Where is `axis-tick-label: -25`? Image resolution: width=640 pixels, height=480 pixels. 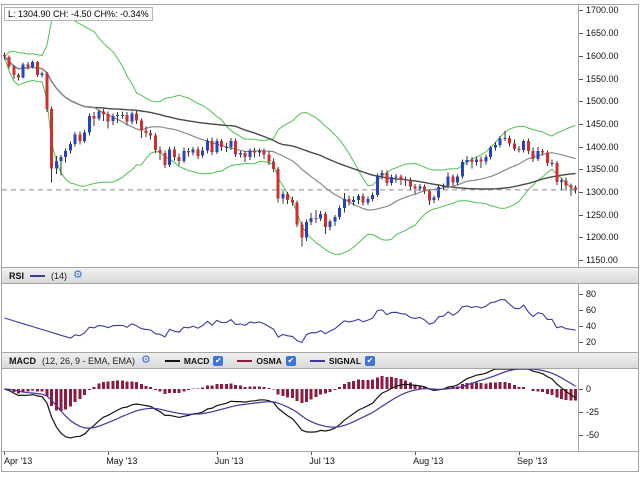
axis-tick-label: -25 is located at coordinates (593, 411).